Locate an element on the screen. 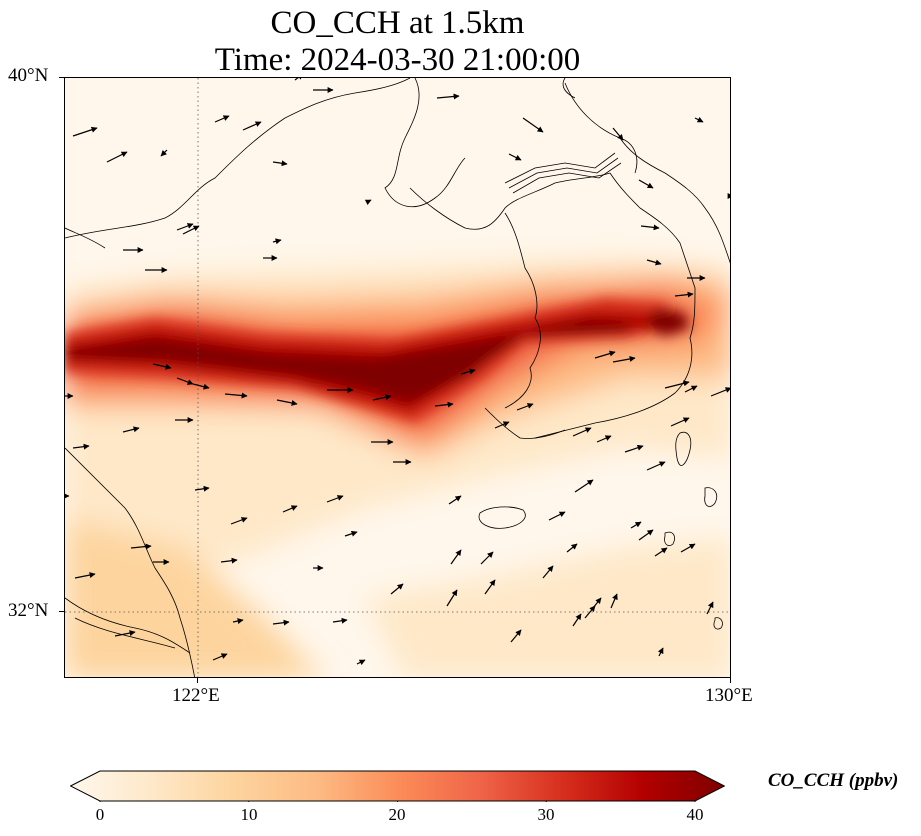  ylabel-32n: 32°N is located at coordinates (28, 610).